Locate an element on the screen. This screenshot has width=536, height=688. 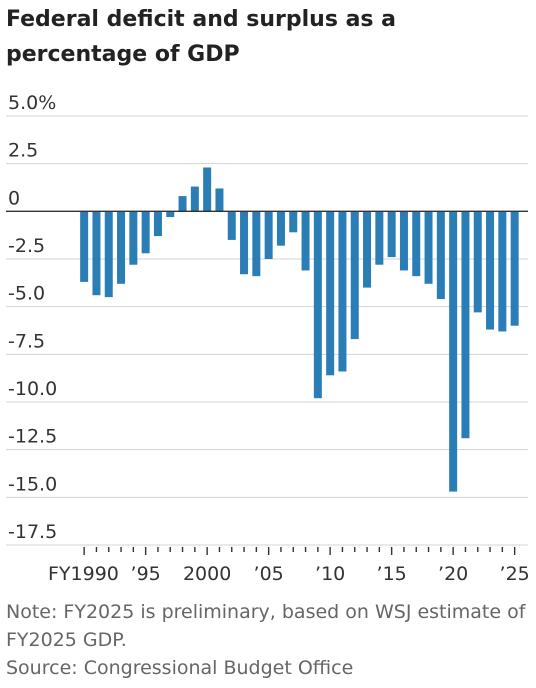
y-tick-label: 5.0% is located at coordinates (32, 103).